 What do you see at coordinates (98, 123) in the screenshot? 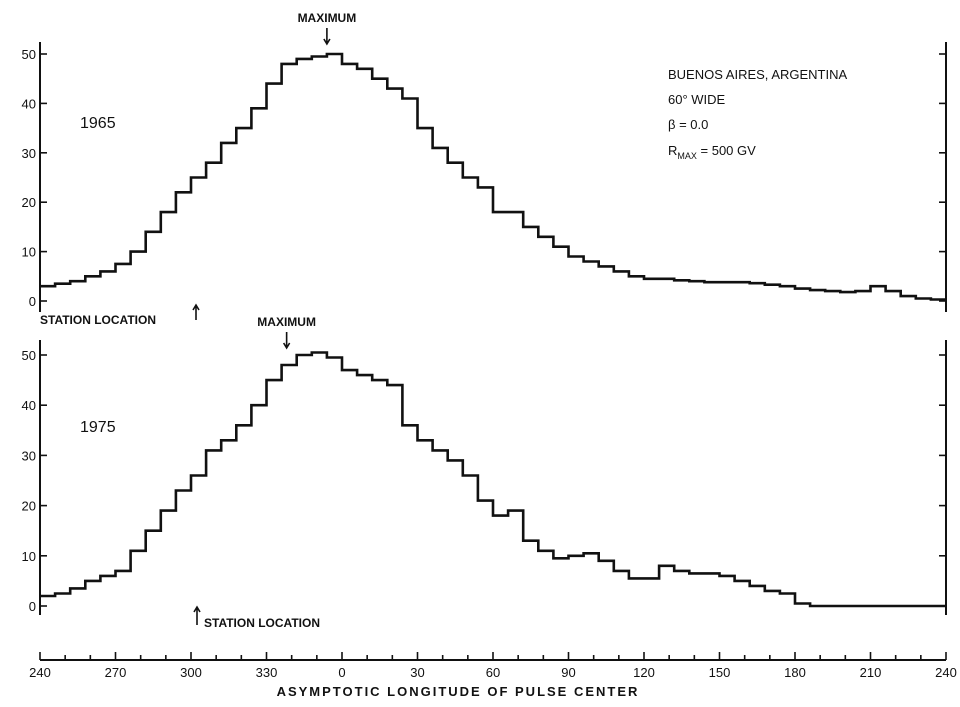
I see `year-label-1965: 1965` at bounding box center [98, 123].